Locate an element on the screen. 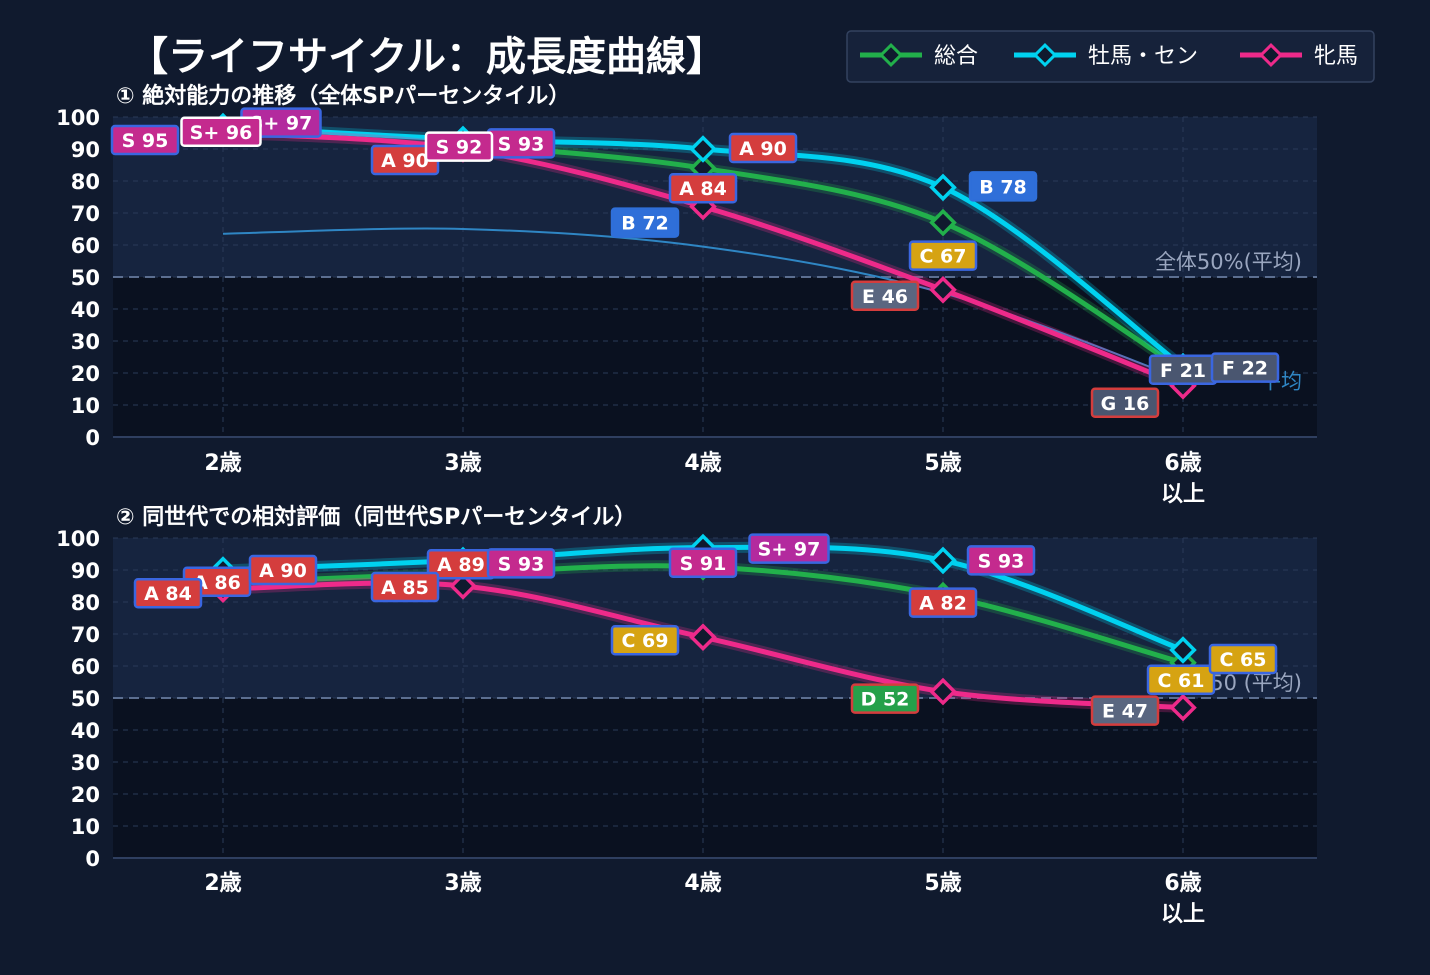  x-tick-label: 4歳 is located at coordinates (702, 883).